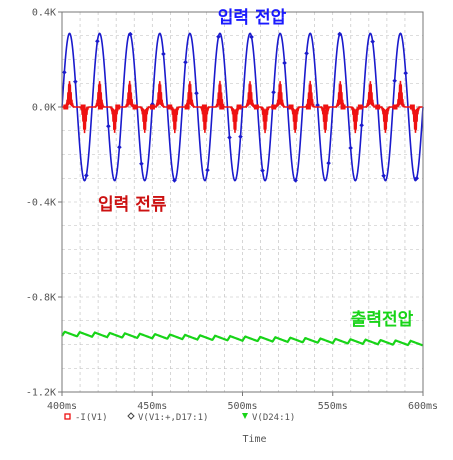 The image size is (453, 460). What do you see at coordinates (245, 416) in the screenshot?
I see `legend-marker-triangle-icon` at bounding box center [245, 416].